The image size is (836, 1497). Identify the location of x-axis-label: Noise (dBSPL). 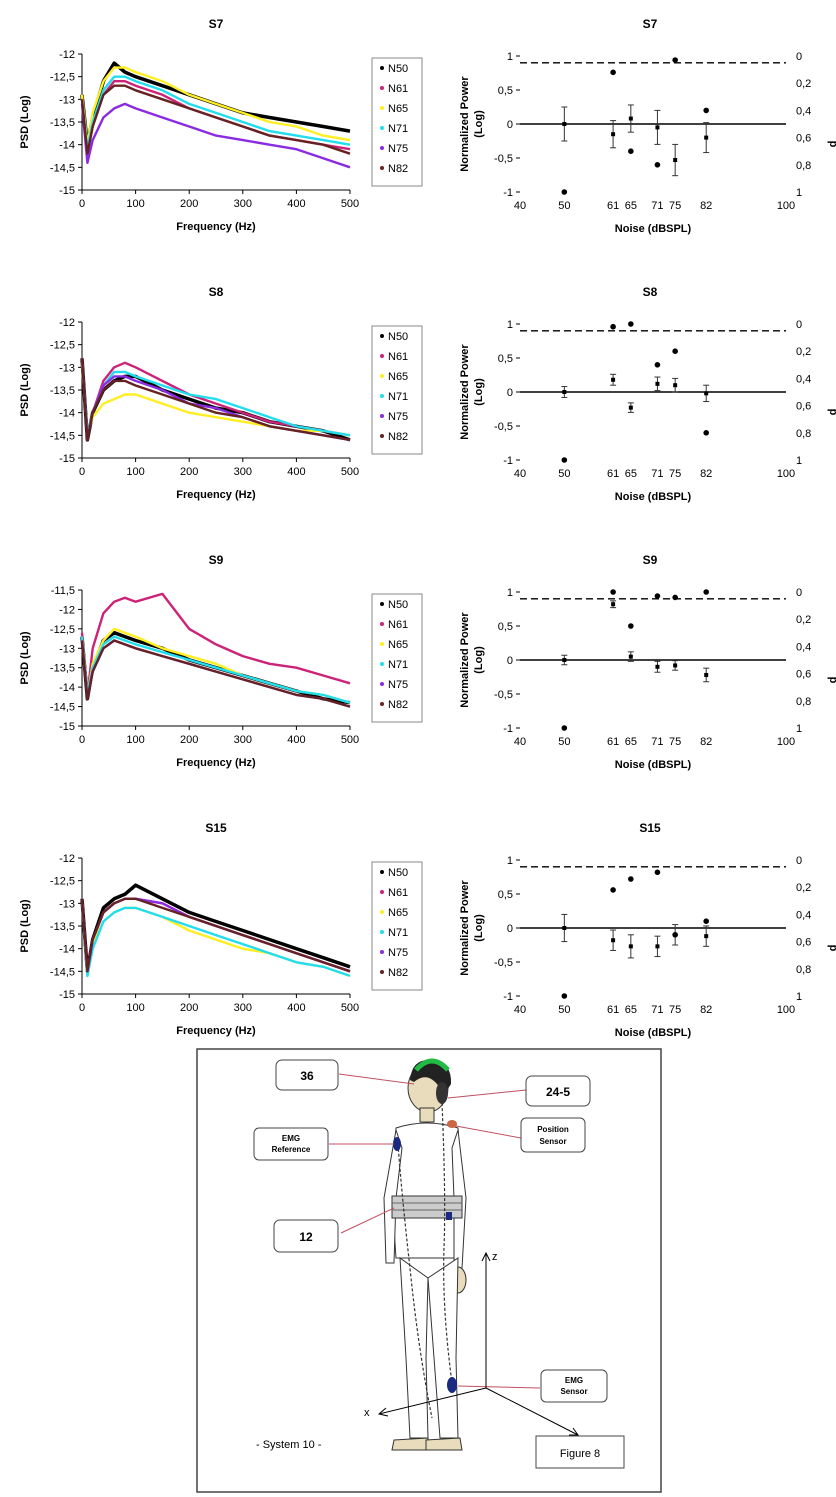
(653, 1033).